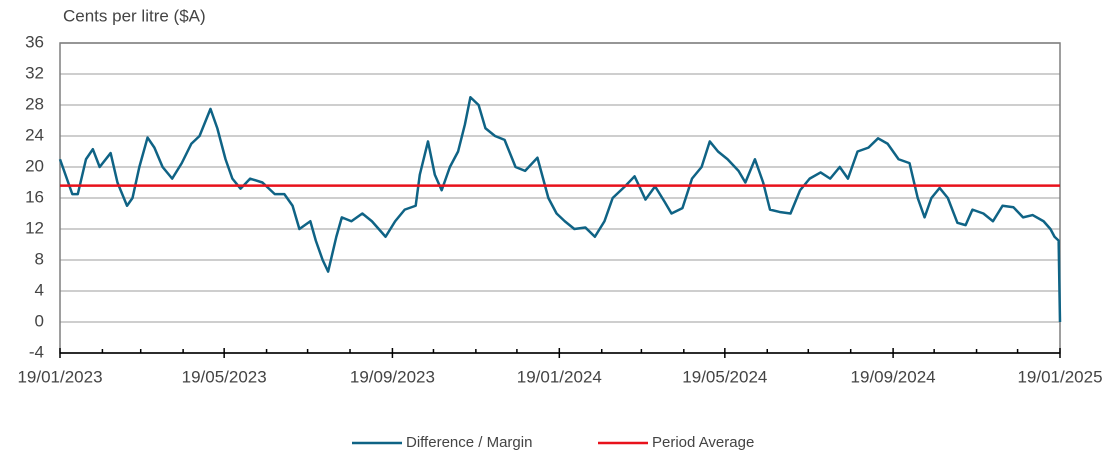 This screenshot has height=454, width=1116. What do you see at coordinates (39, 289) in the screenshot?
I see `y-tick-label: 4` at bounding box center [39, 289].